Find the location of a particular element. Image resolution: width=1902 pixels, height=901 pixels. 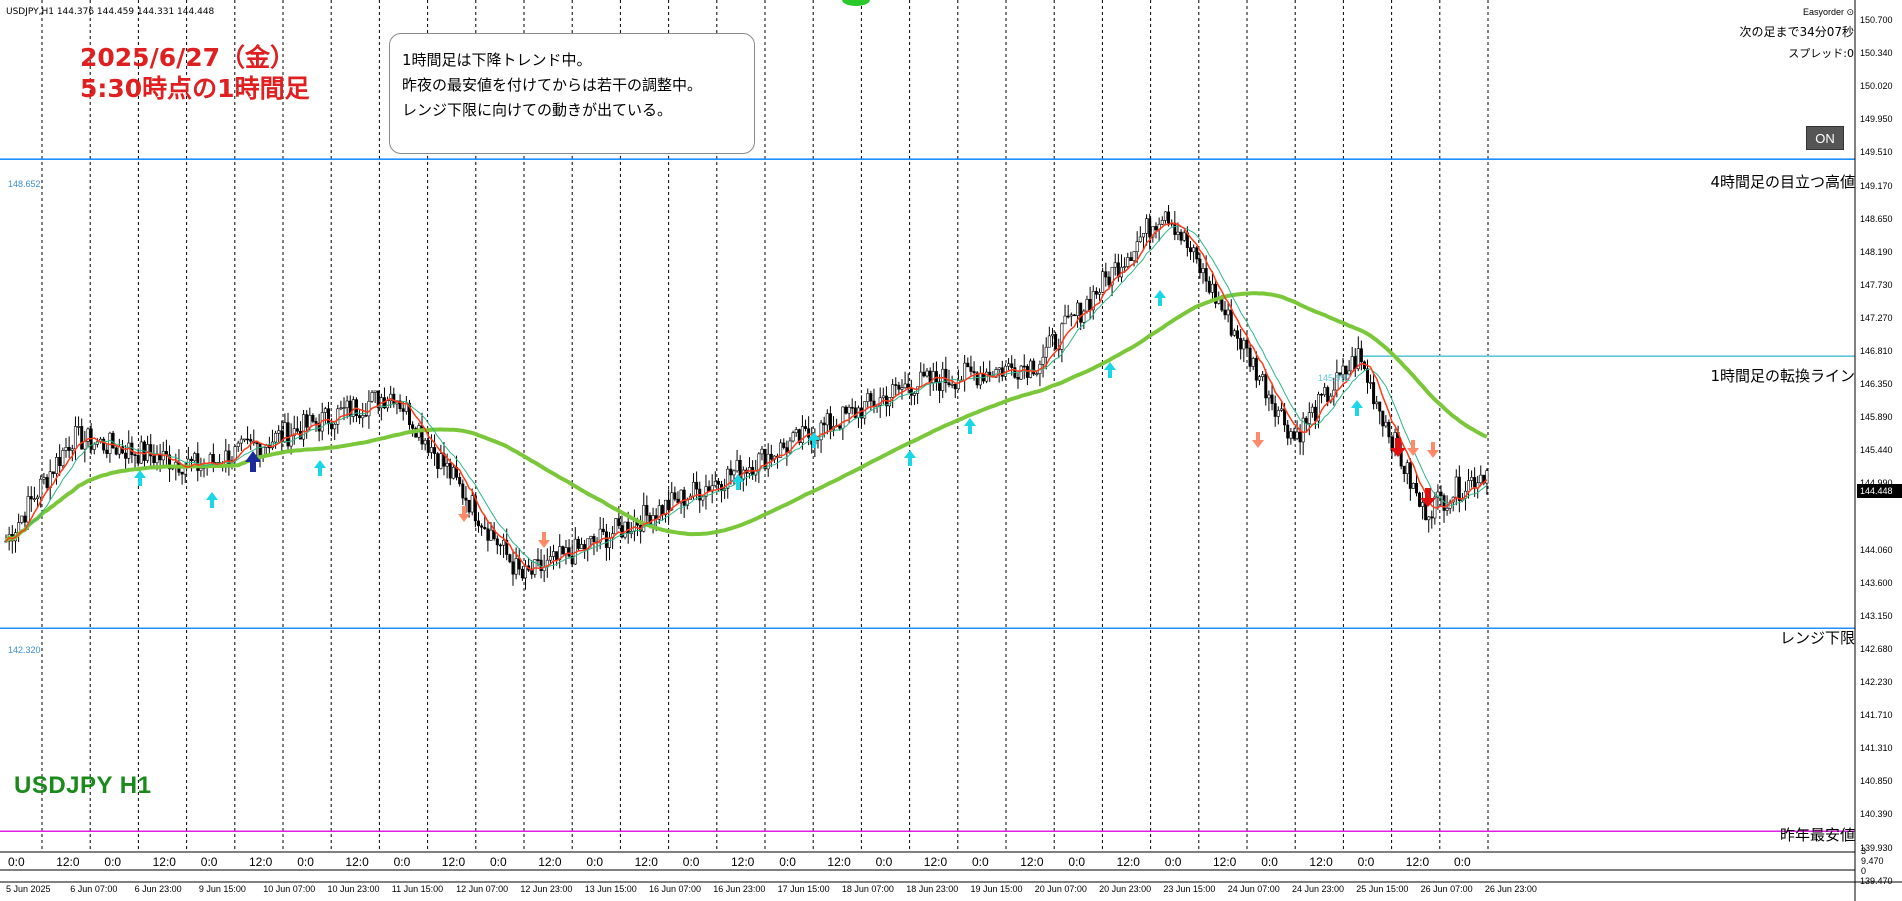

price-axis-label: 140.850 is located at coordinates (1876, 781).